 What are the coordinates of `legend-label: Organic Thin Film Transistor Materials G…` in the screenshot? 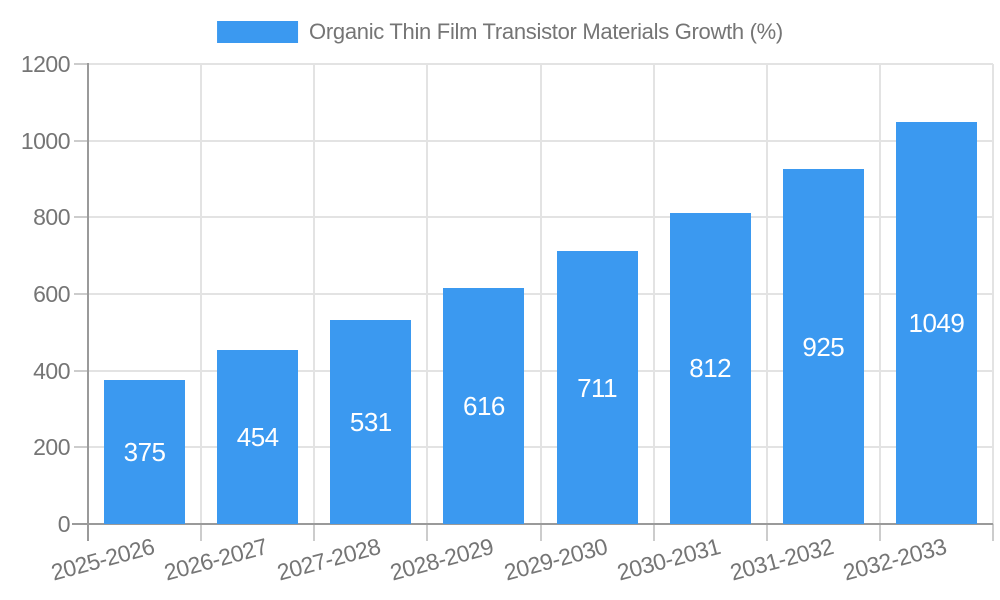 It's located at (546, 31).